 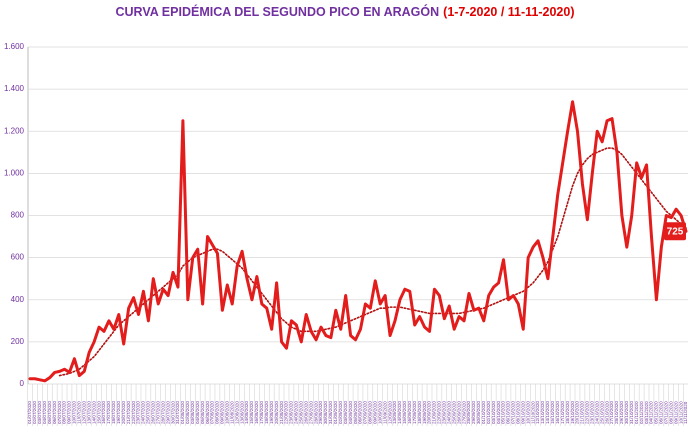 I want to click on x-tick-label: 25/07/2020, so click(x=148, y=412).